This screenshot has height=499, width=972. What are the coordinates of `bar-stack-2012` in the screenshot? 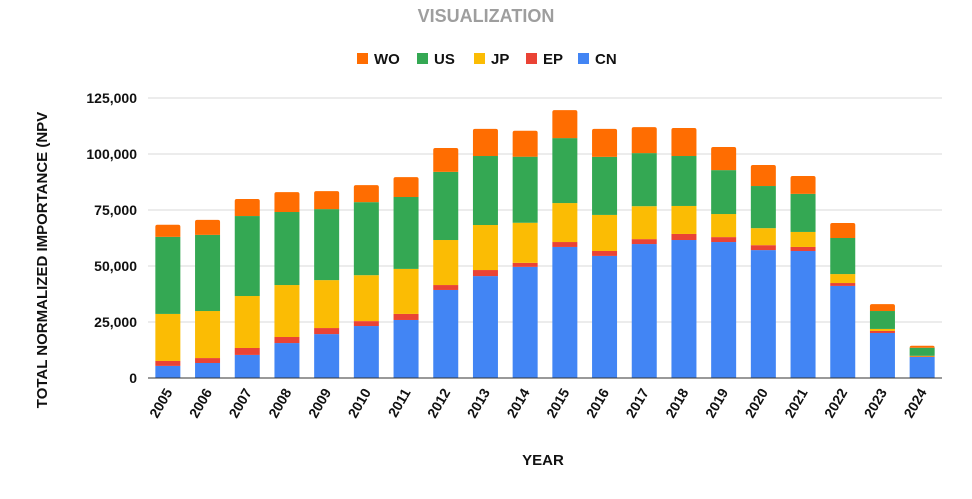 It's located at (446, 262).